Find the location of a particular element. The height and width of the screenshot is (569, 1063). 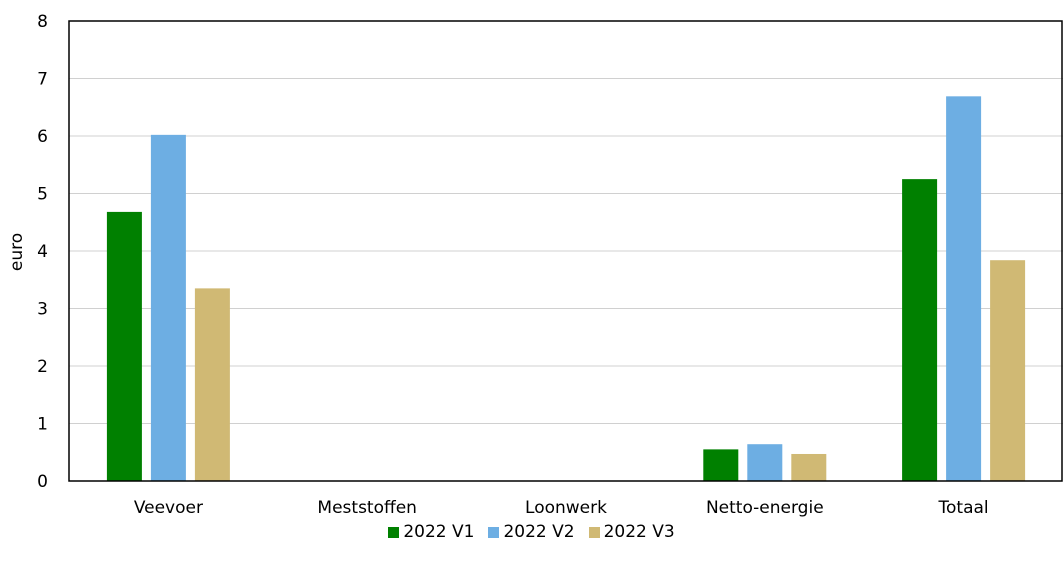

legend-item: 2022 V3 is located at coordinates (631, 532).